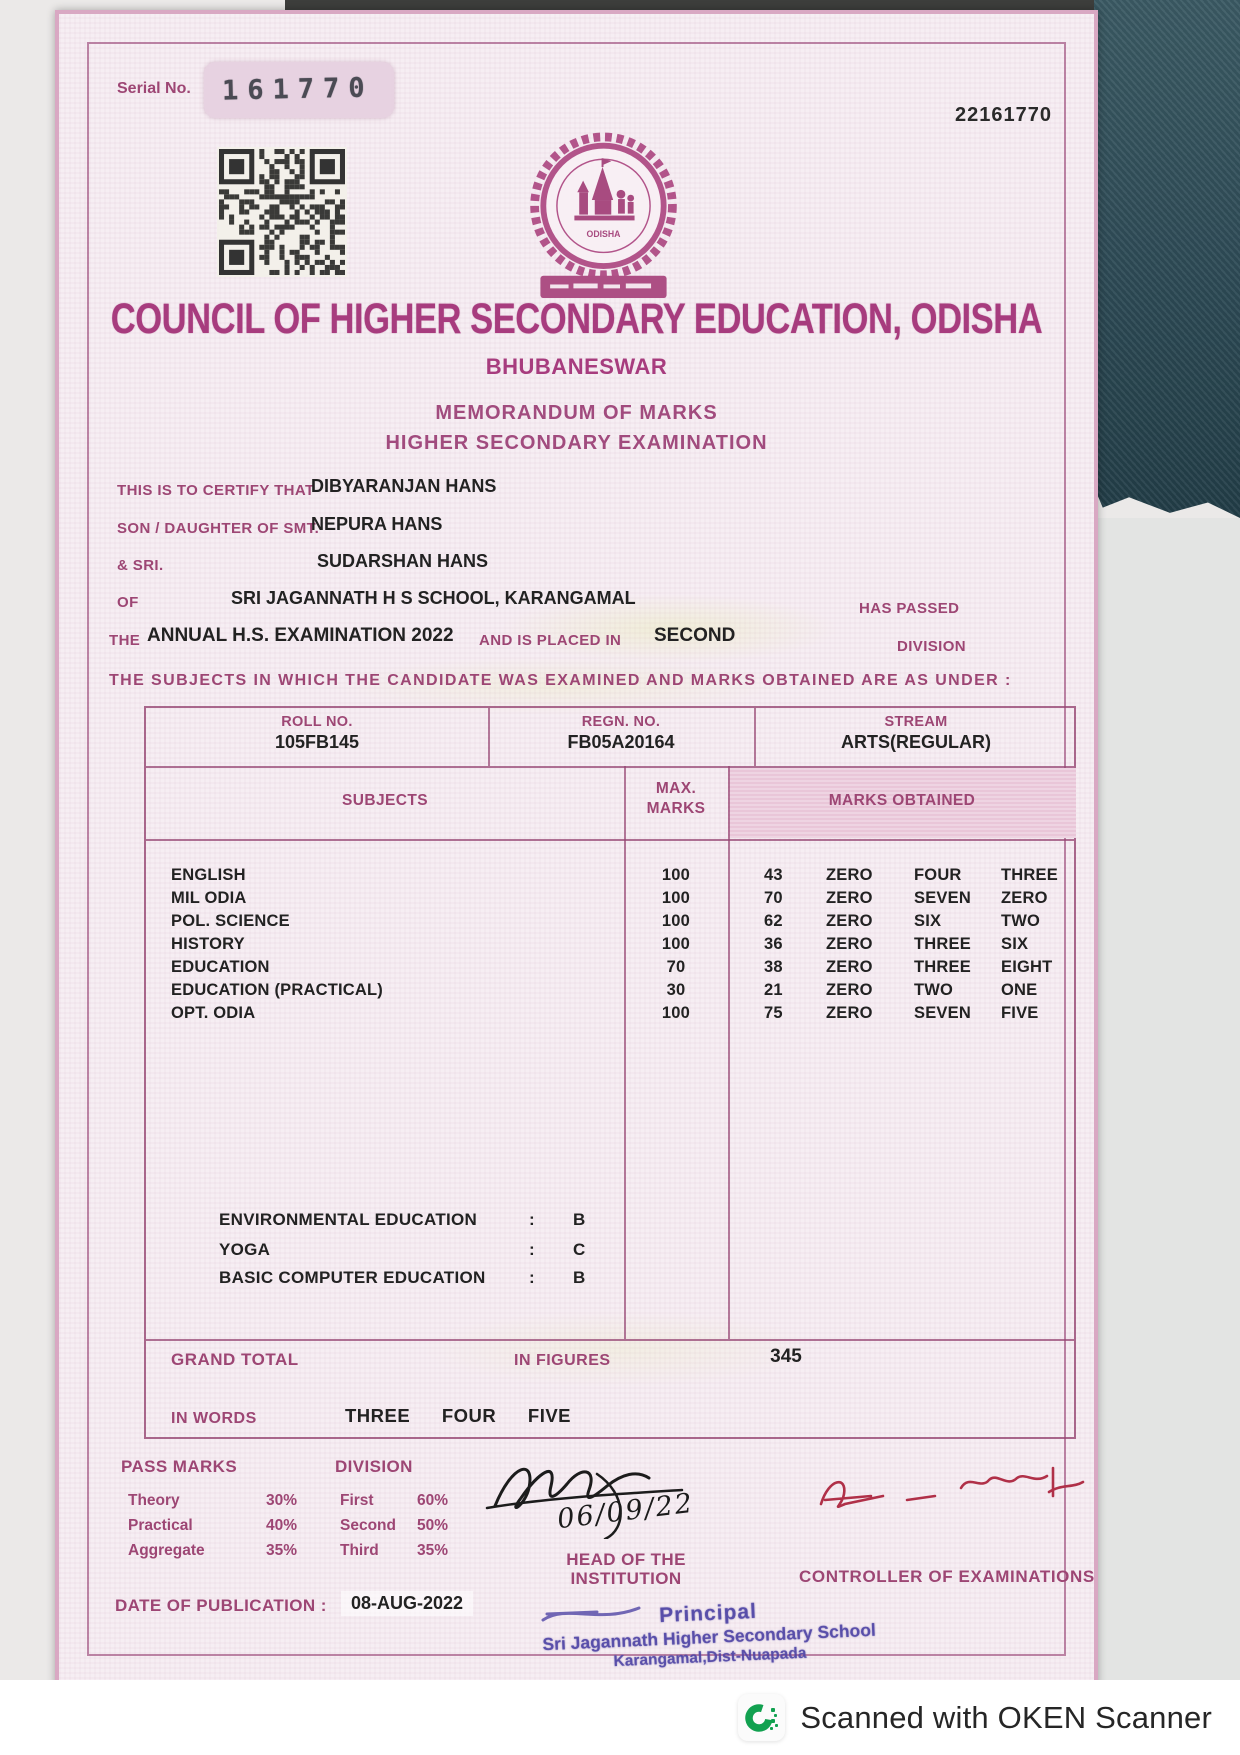  I want to click on roll-no-value: 105FB145, so click(317, 742).